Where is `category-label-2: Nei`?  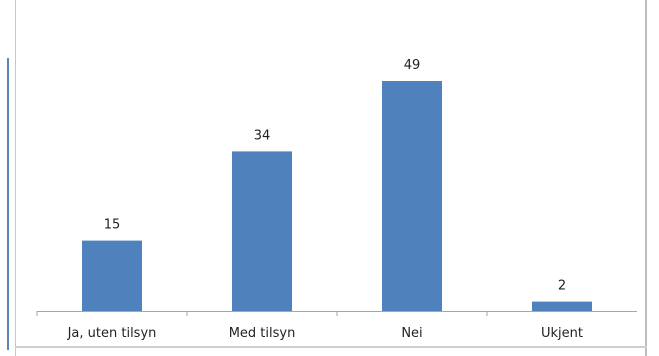
category-label-2: Nei is located at coordinates (411, 333).